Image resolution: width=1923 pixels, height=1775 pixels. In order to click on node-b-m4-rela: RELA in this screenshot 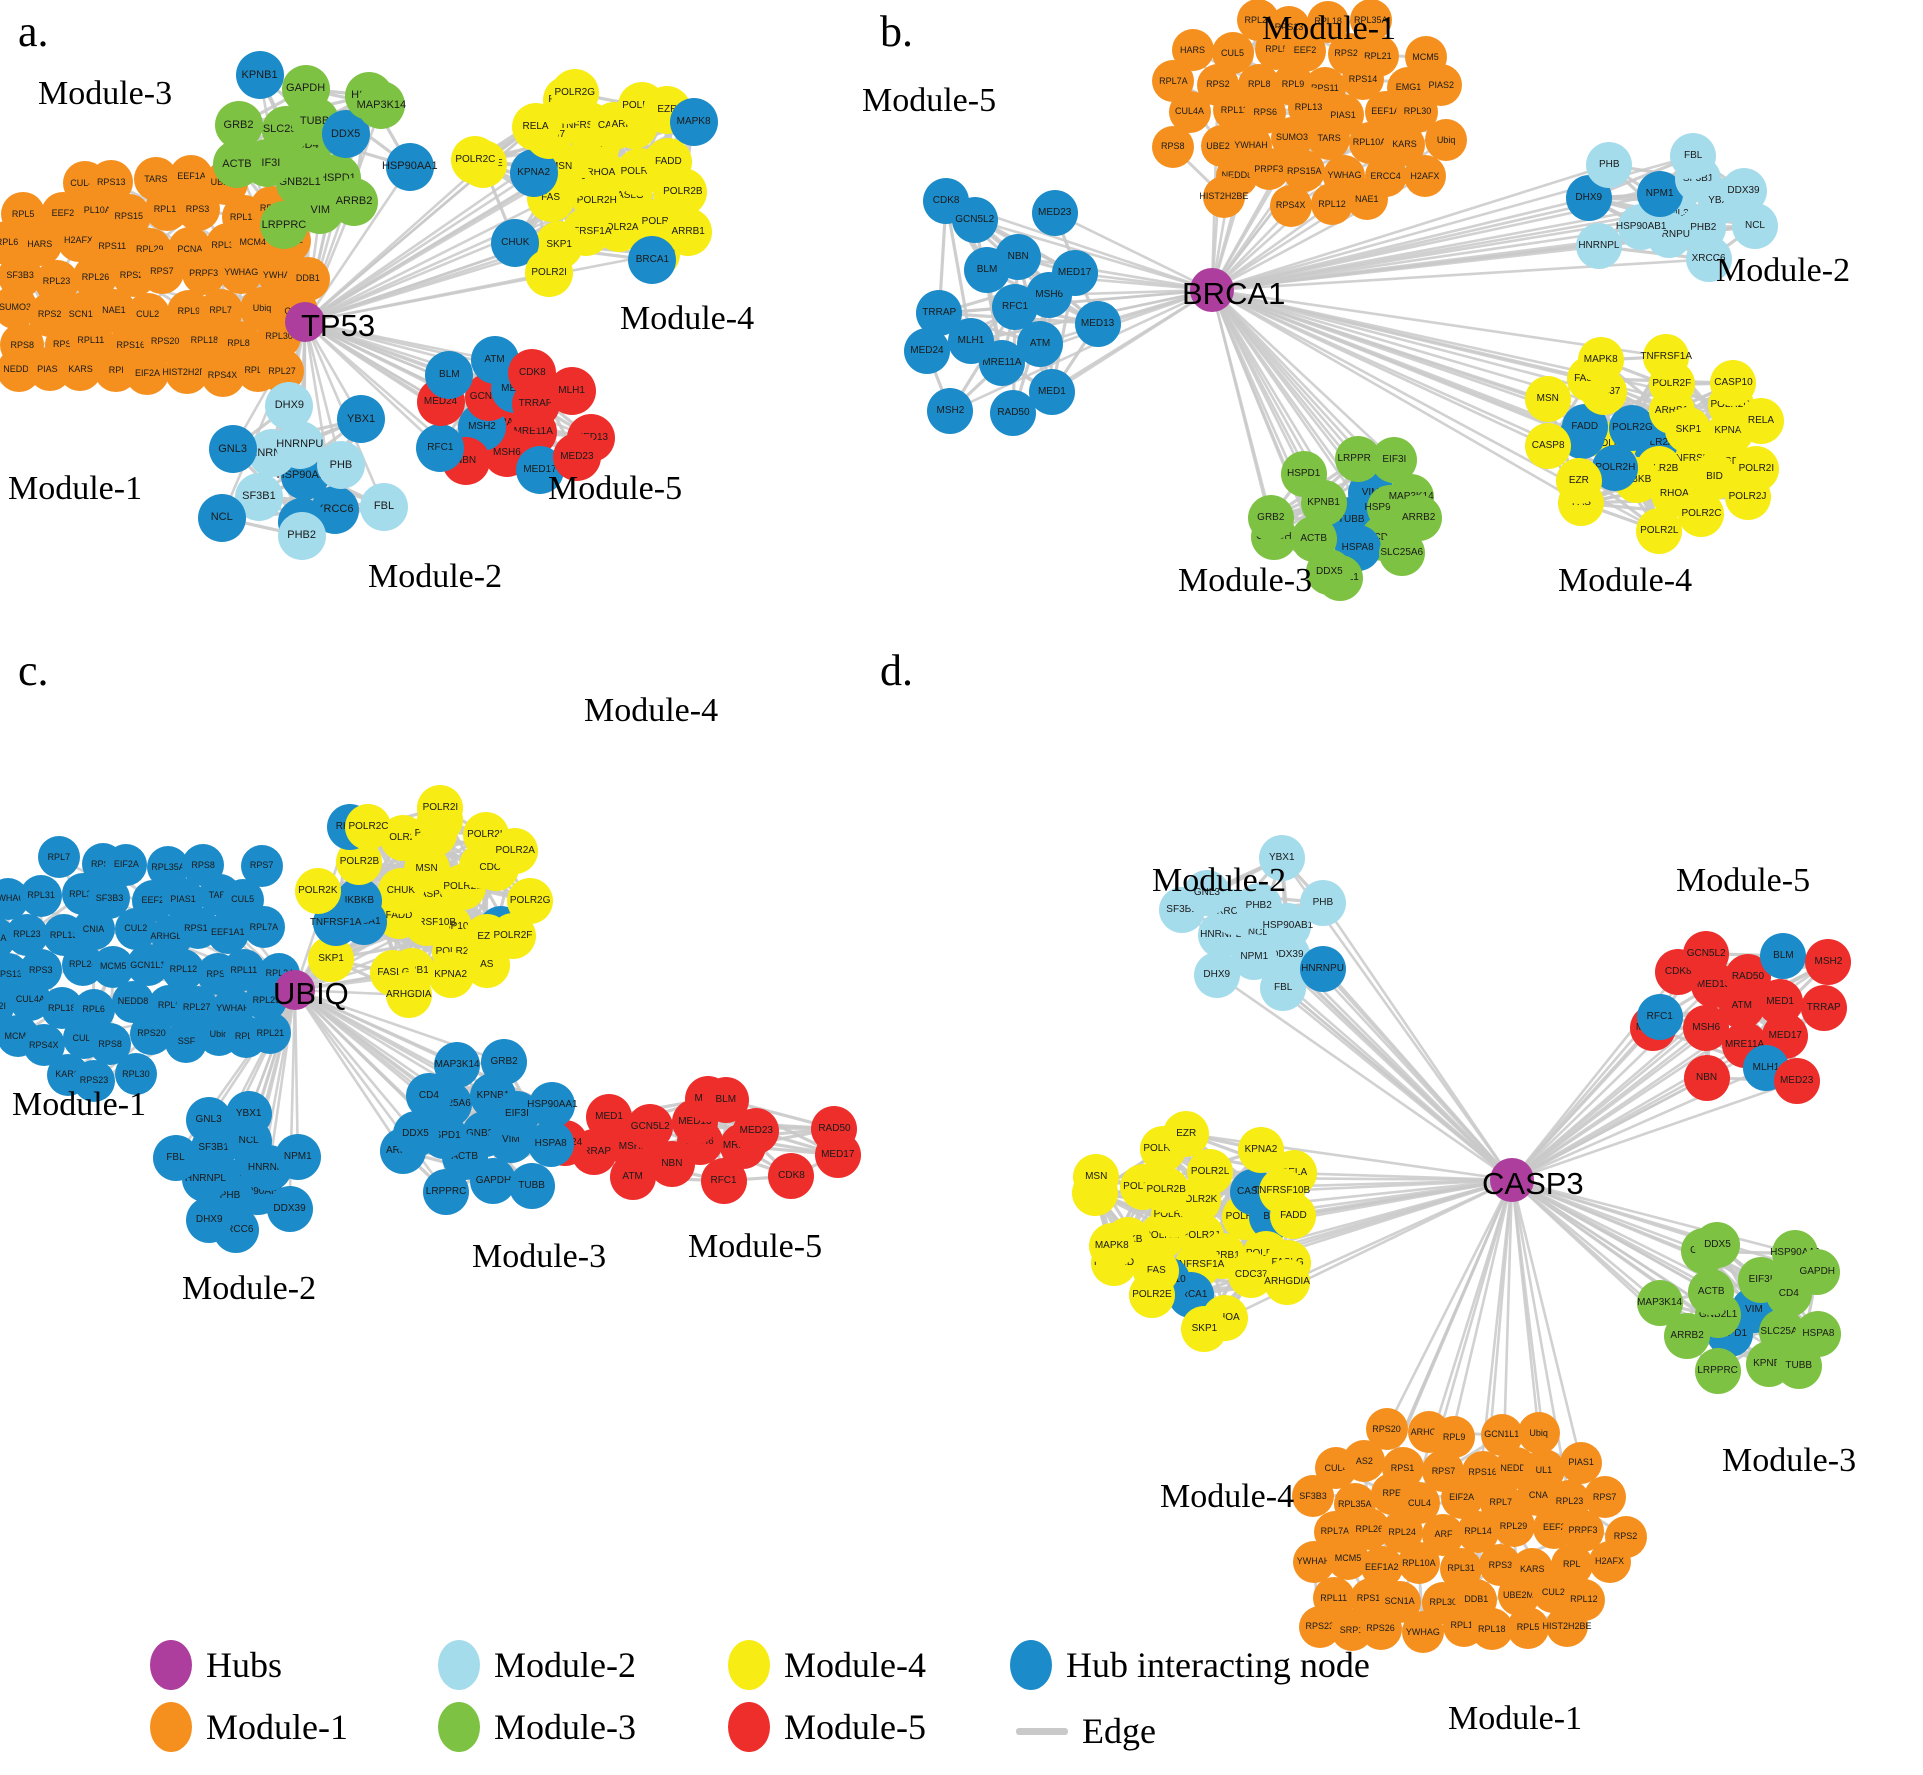, I will do `click(1760, 421)`.